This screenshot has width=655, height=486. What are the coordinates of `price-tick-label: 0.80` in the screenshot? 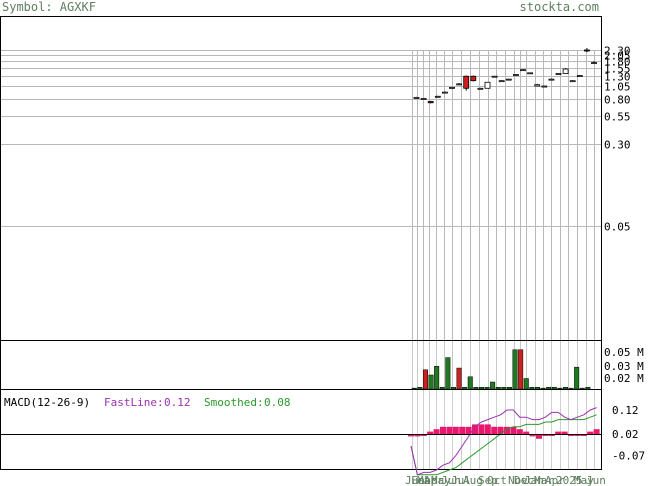 It's located at (617, 100).